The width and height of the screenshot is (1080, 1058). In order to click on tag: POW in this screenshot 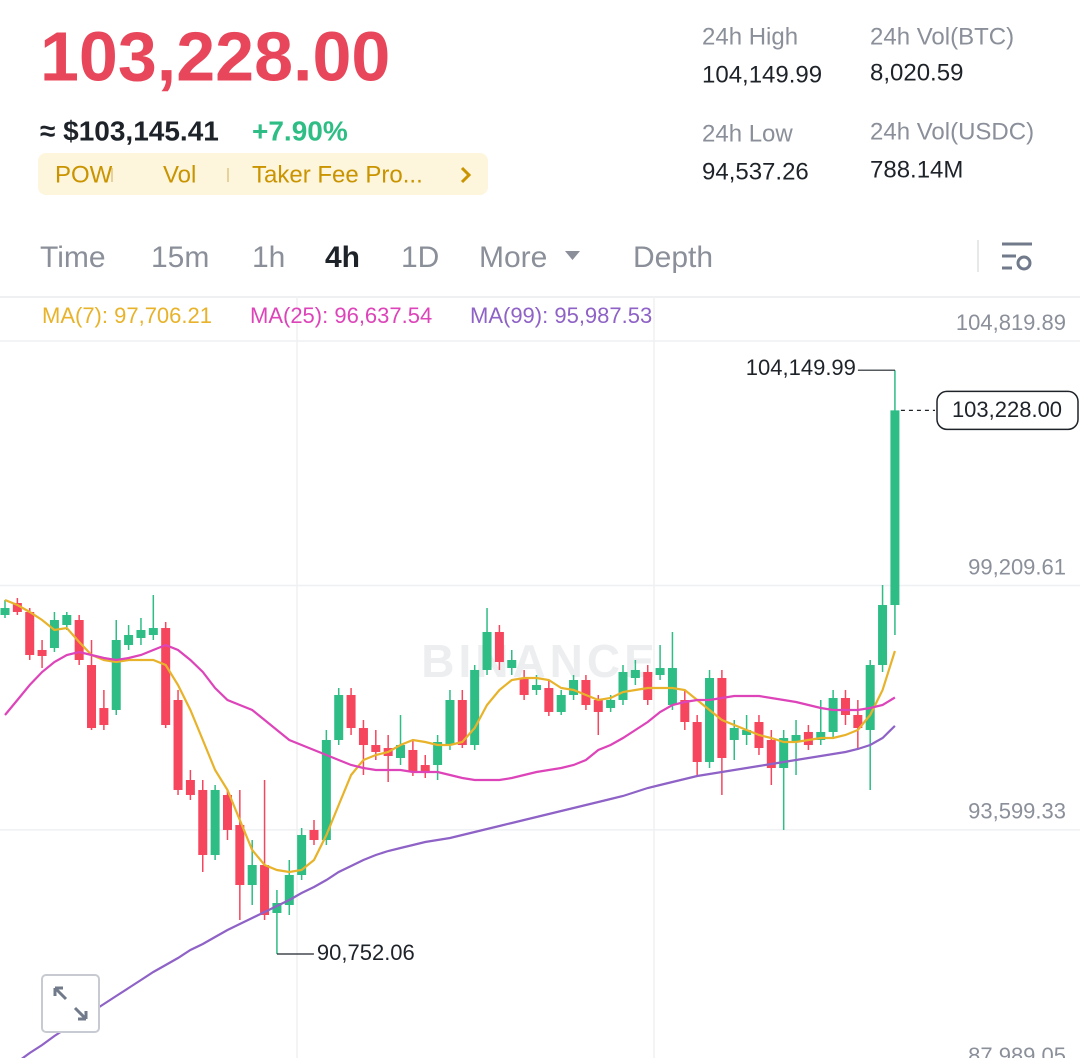, I will do `click(84, 174)`.